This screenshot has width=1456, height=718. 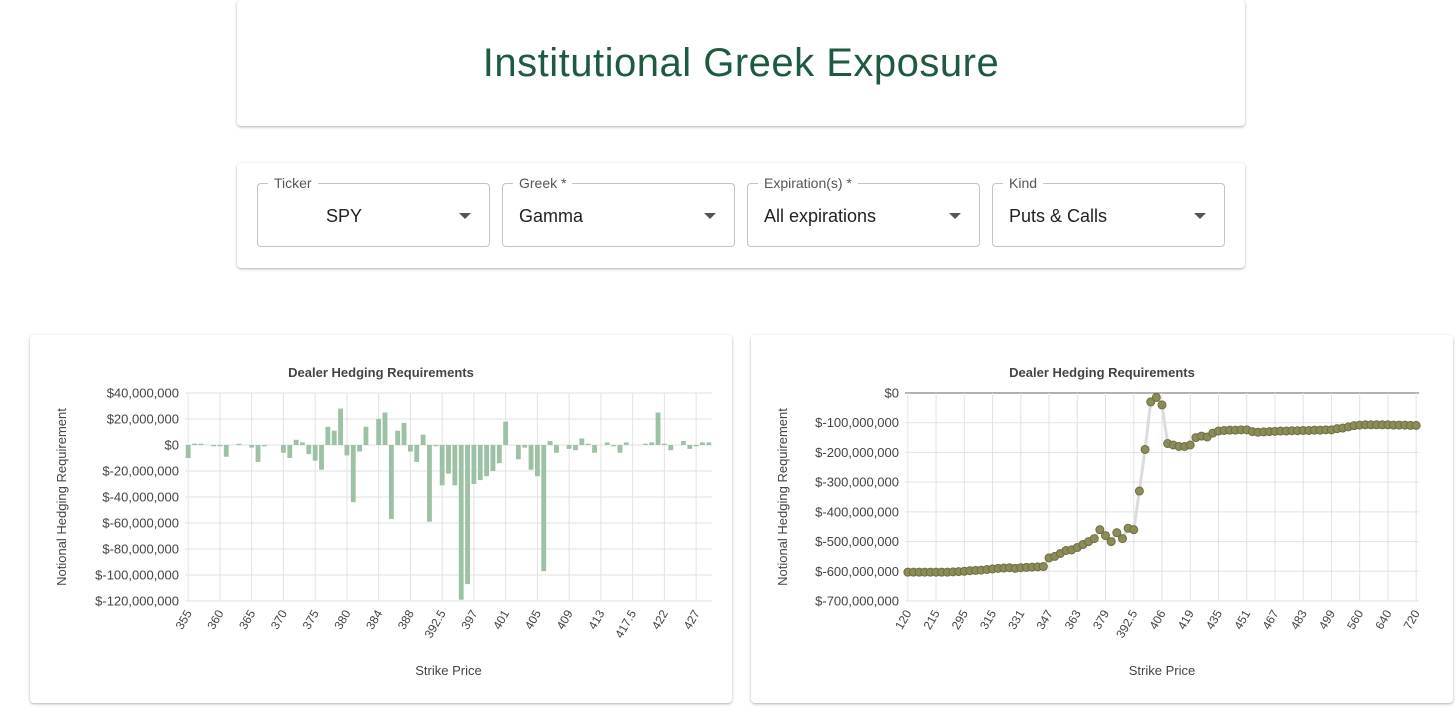 I want to click on x-tick-label: 406, so click(x=1157, y=619).